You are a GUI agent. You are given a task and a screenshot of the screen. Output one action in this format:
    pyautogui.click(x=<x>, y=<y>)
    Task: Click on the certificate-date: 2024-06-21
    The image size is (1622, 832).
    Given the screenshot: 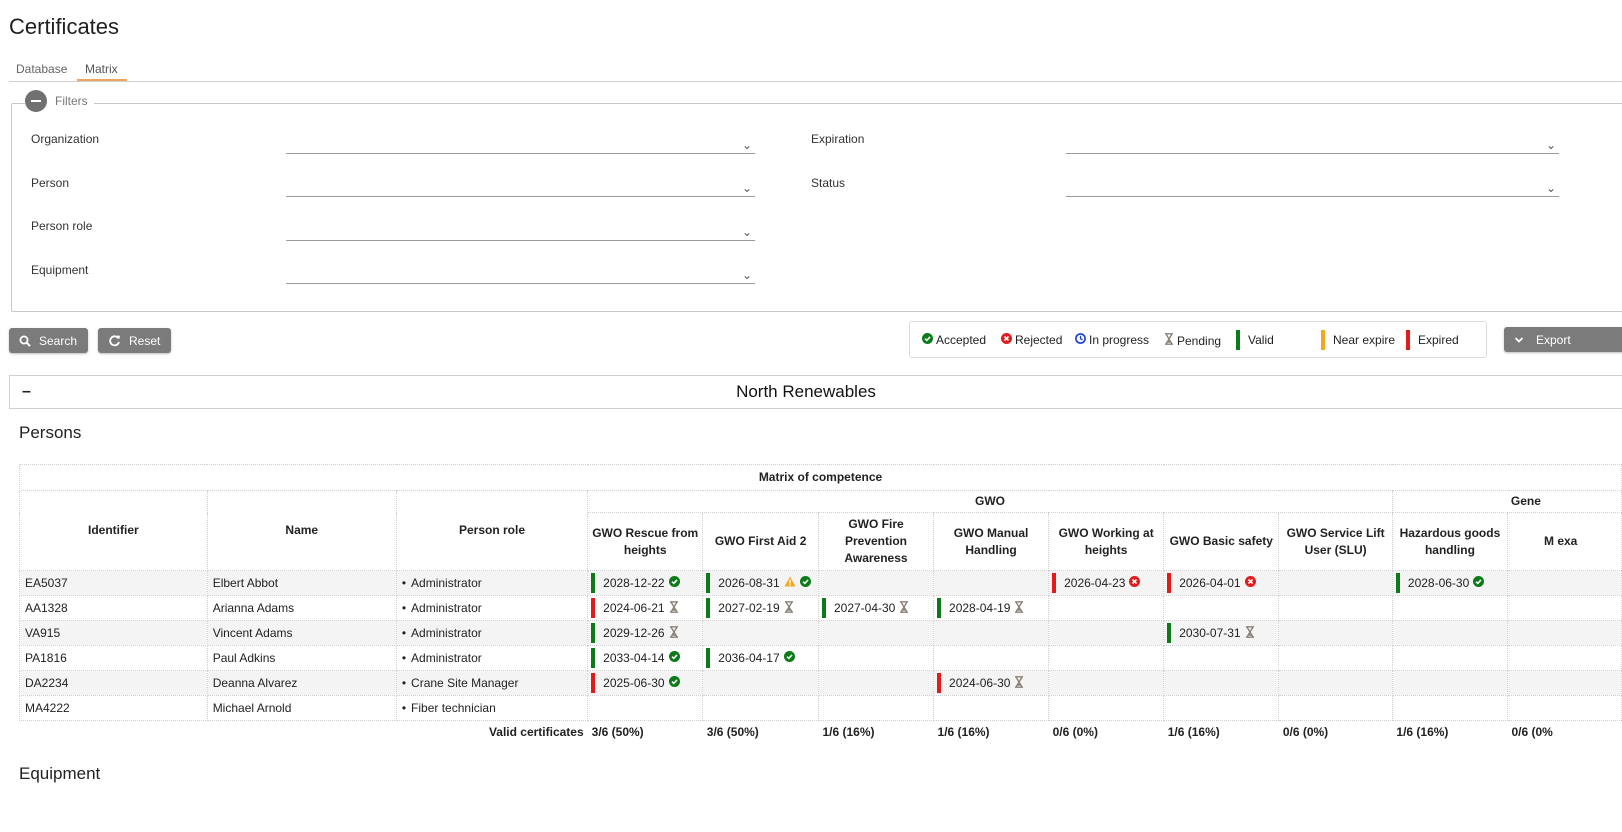 What is the action you would take?
    pyautogui.click(x=634, y=608)
    